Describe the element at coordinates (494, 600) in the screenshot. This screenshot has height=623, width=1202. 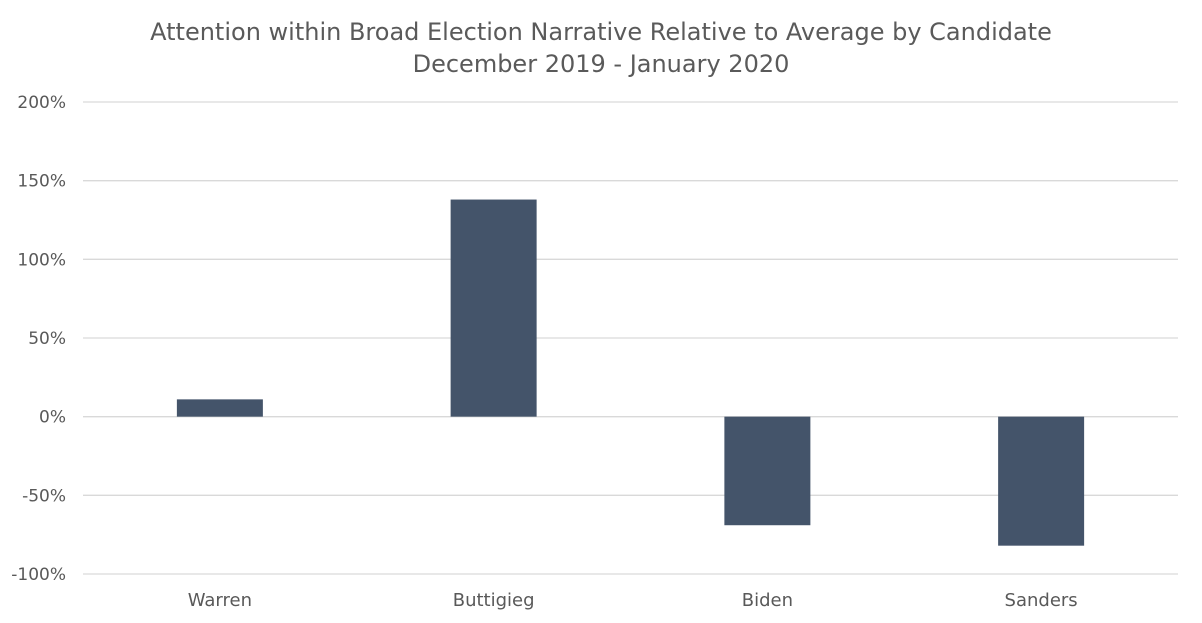
I see `x-category-label: Buttigieg` at that location.